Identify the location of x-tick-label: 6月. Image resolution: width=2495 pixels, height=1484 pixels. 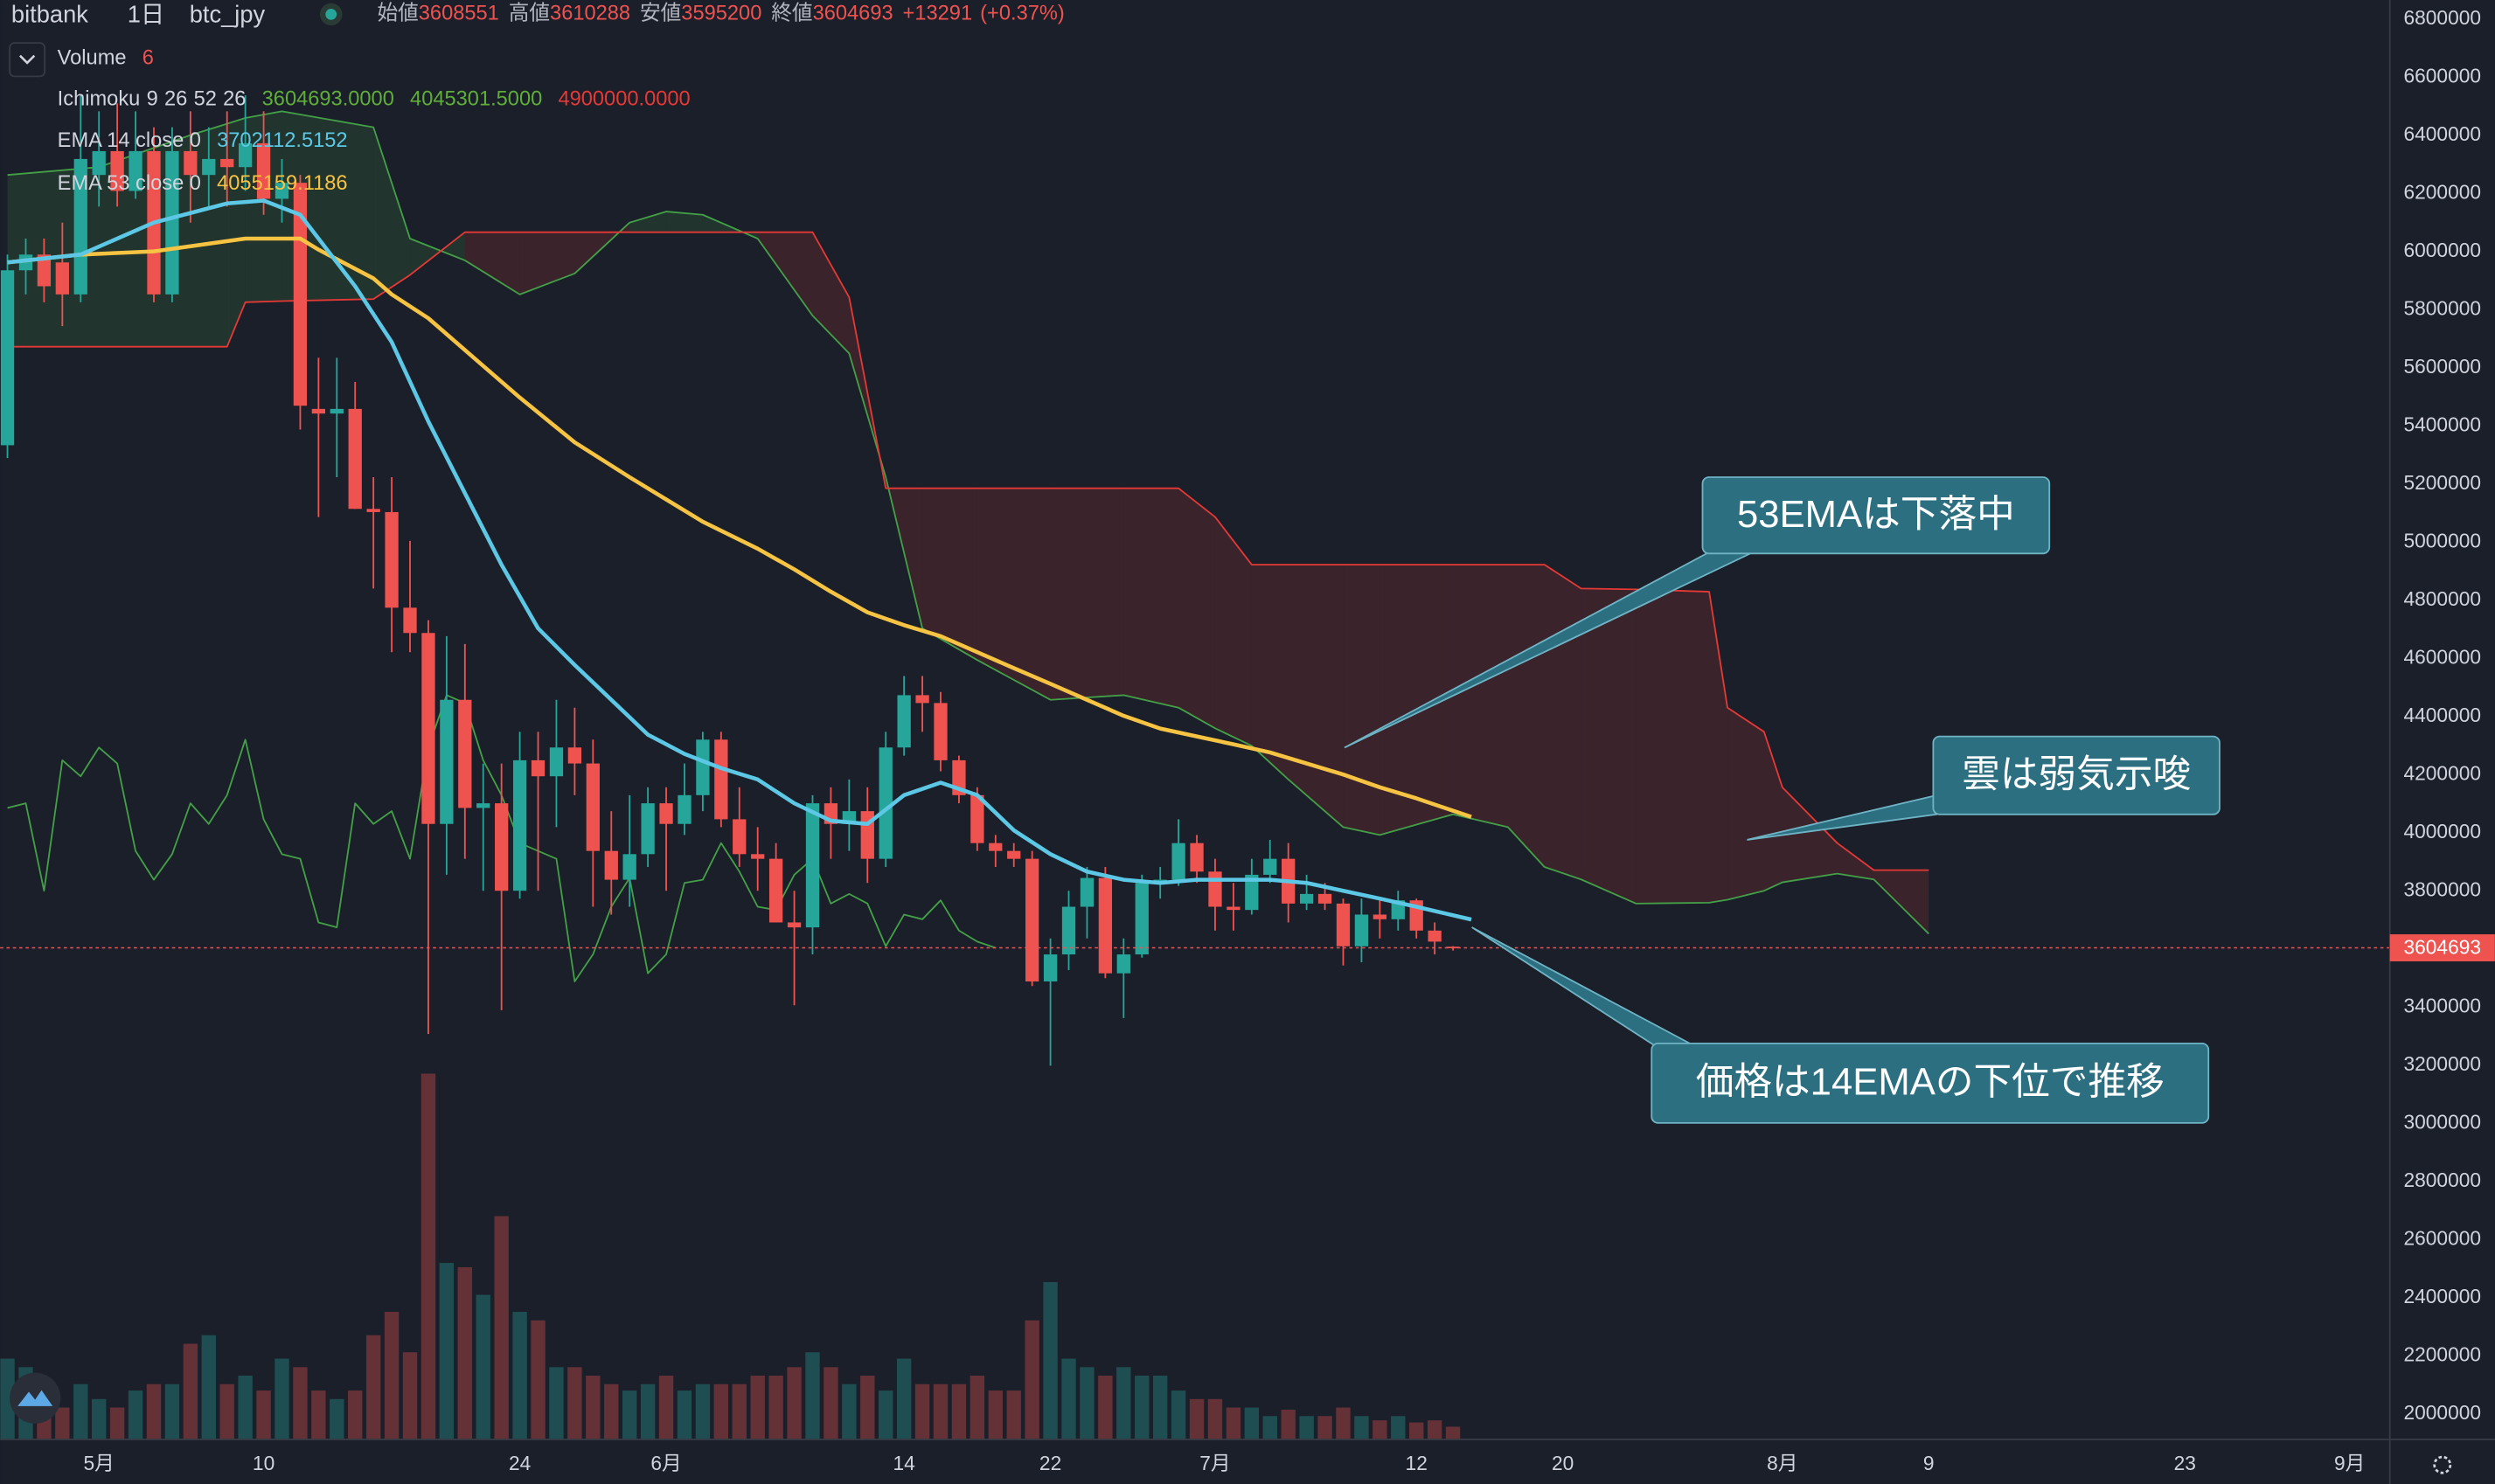
(665, 1463).